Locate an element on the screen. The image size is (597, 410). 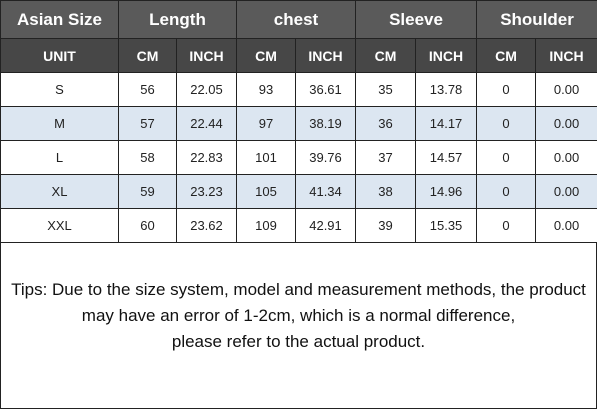
cell: 23.62 is located at coordinates (206, 225).